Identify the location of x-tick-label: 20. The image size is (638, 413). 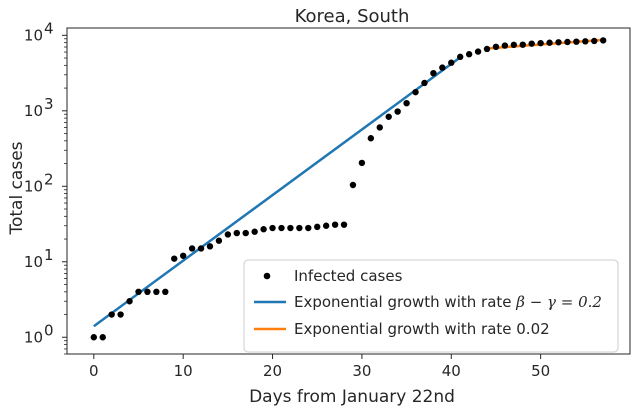
(272, 371).